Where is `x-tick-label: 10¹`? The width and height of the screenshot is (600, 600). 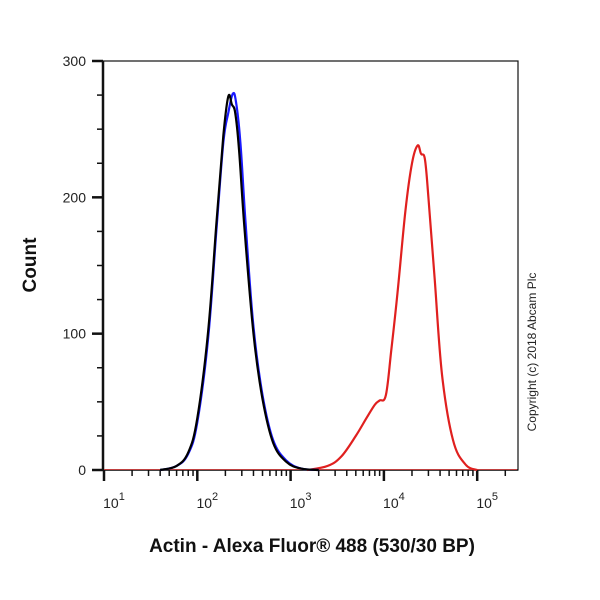
x-tick-label: 10¹ is located at coordinates (114, 501).